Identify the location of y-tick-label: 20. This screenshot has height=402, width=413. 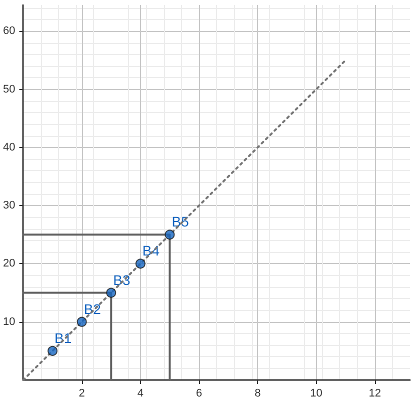
(9, 264).